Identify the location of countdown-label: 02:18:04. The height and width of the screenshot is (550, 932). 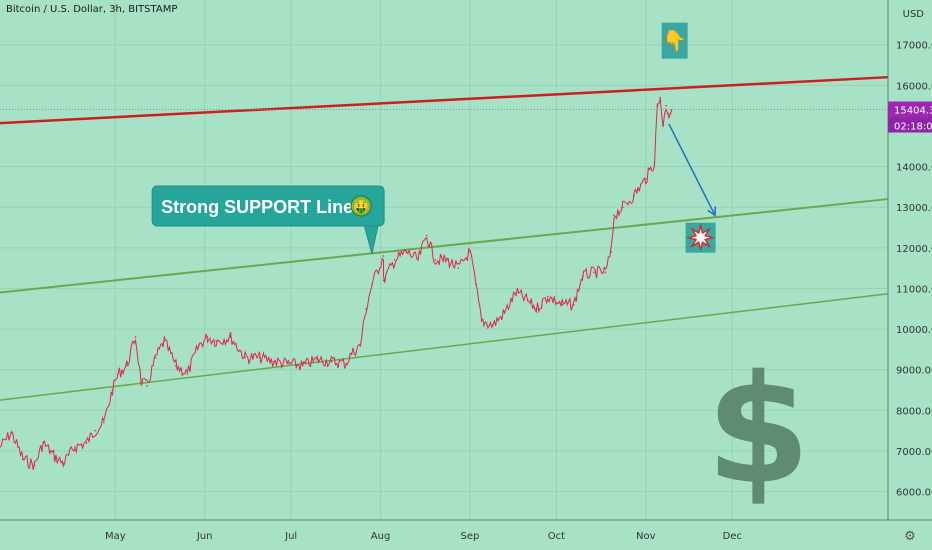
(913, 127).